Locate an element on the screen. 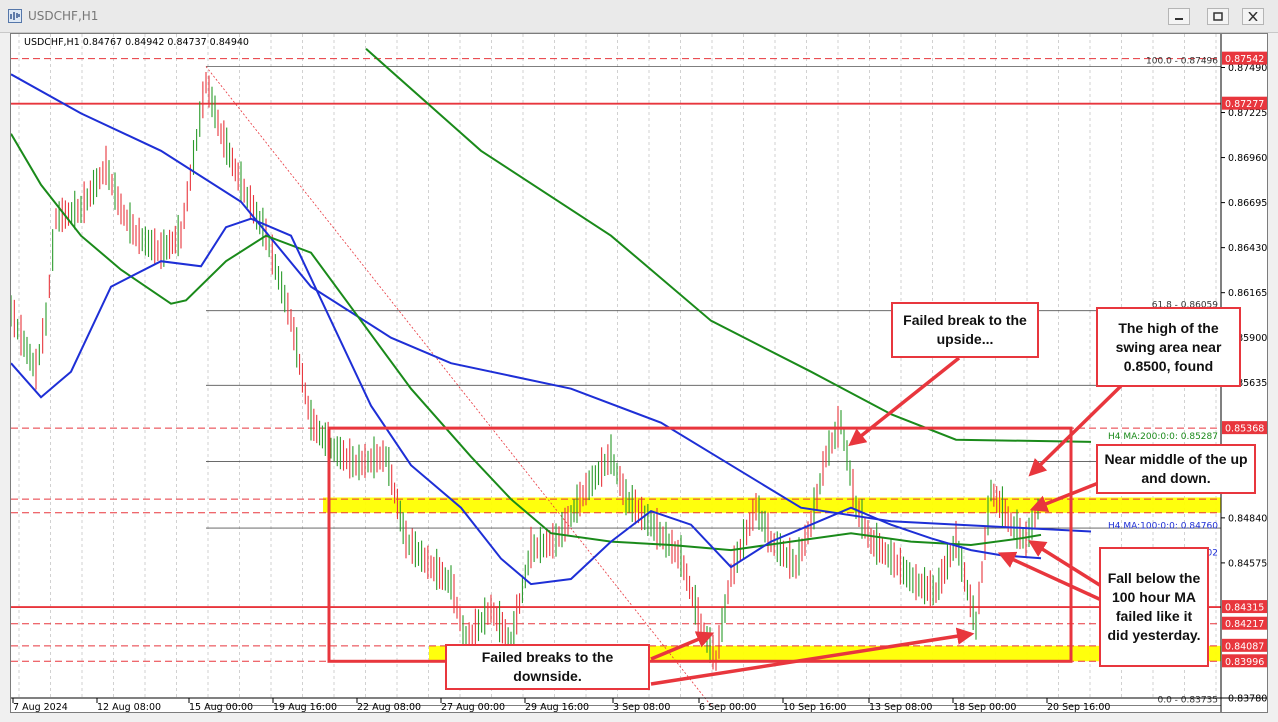  x-tick-label-5: 27 Aug 00:00 is located at coordinates (473, 707).